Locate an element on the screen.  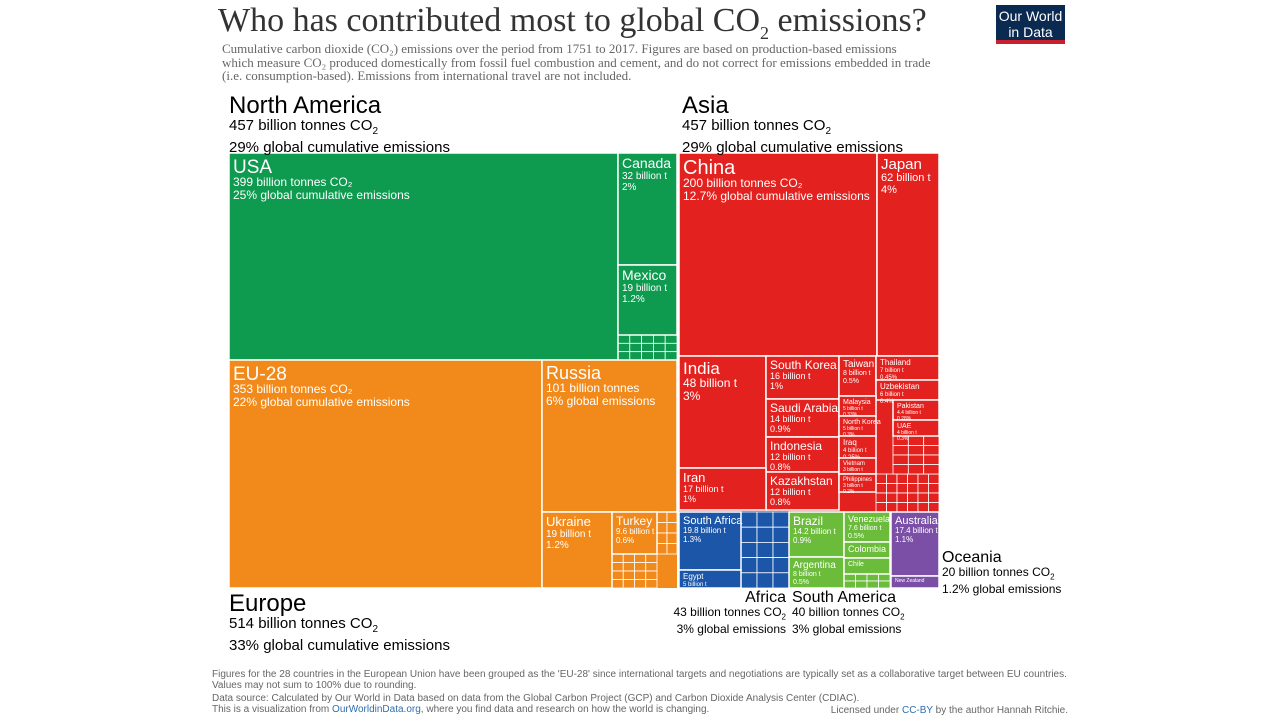
license-link: CC-BY is located at coordinates (917, 710).